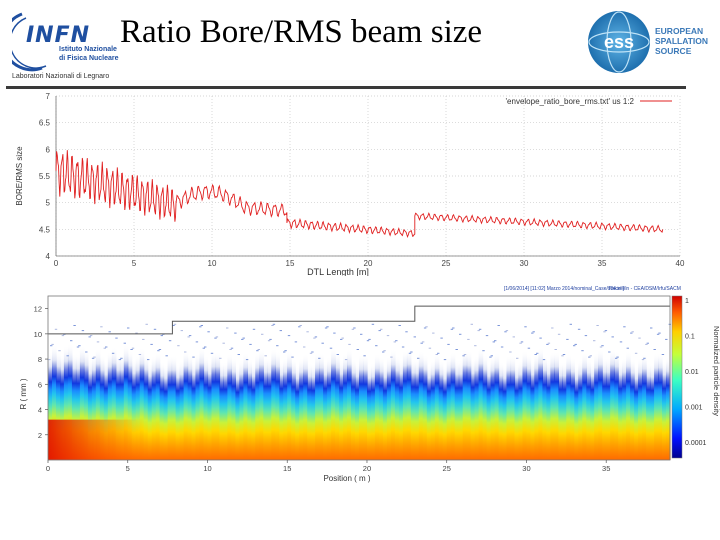 The image size is (720, 540). Describe the element at coordinates (687, 301) in the screenshot. I see `heatmap-colorbar-tick-label: 1` at that location.